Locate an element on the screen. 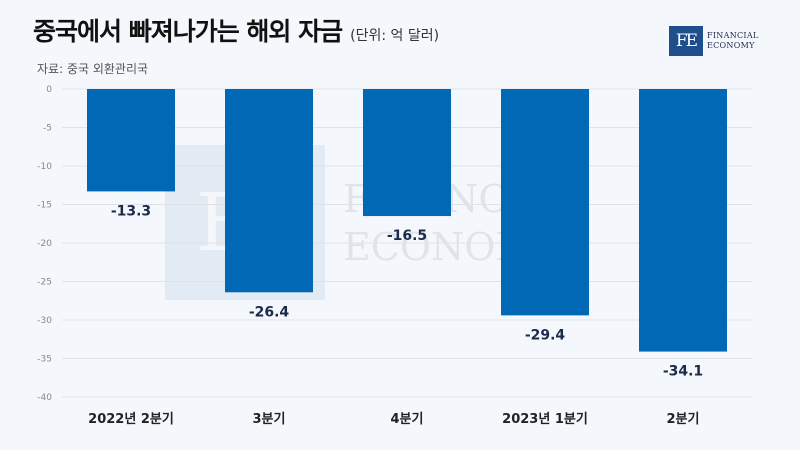 The width and height of the screenshot is (800, 450). y-tick-label: -5 is located at coordinates (47, 129).